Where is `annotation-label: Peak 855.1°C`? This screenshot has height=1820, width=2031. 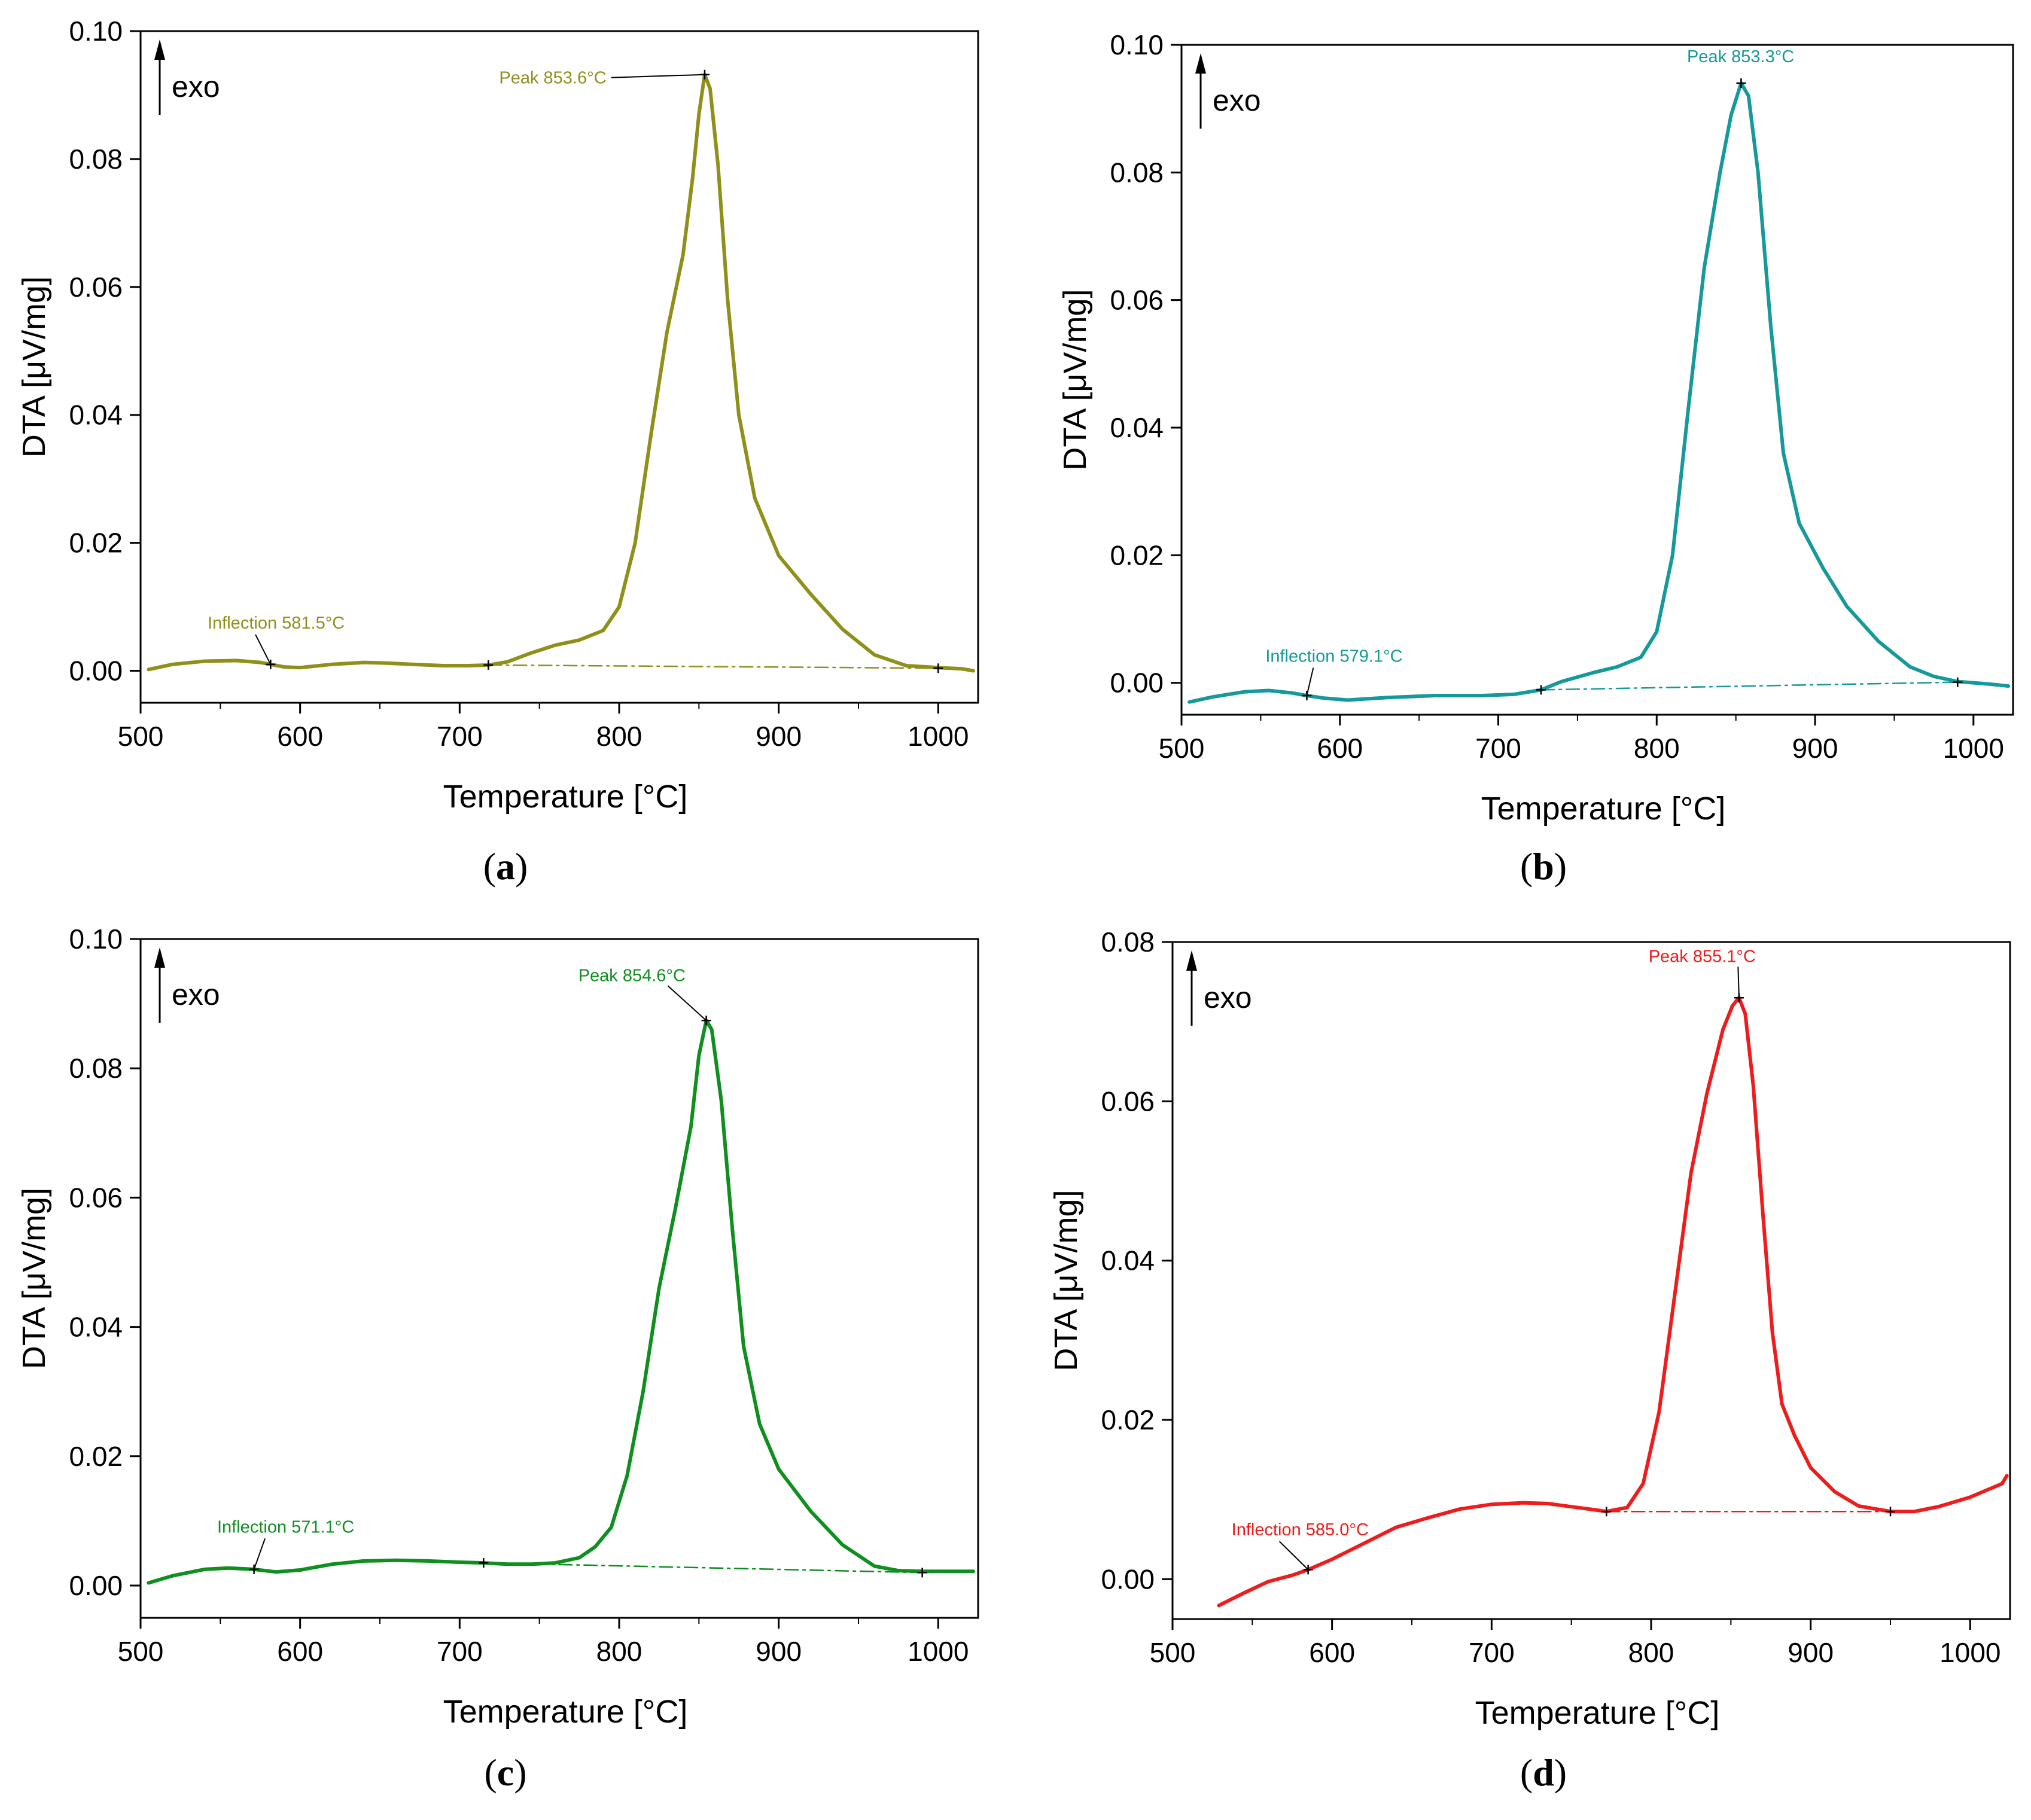
annotation-label: Peak 855.1°C is located at coordinates (1702, 956).